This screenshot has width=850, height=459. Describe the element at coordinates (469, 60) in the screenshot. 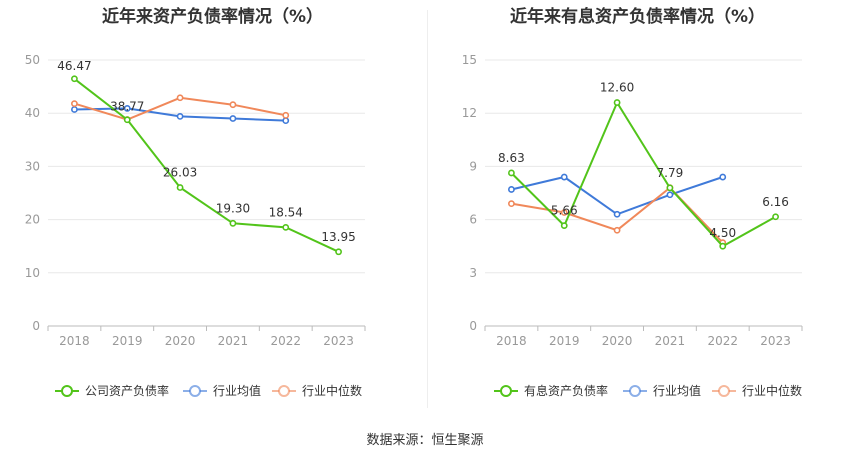

I see `y-tick-label: 15` at that location.